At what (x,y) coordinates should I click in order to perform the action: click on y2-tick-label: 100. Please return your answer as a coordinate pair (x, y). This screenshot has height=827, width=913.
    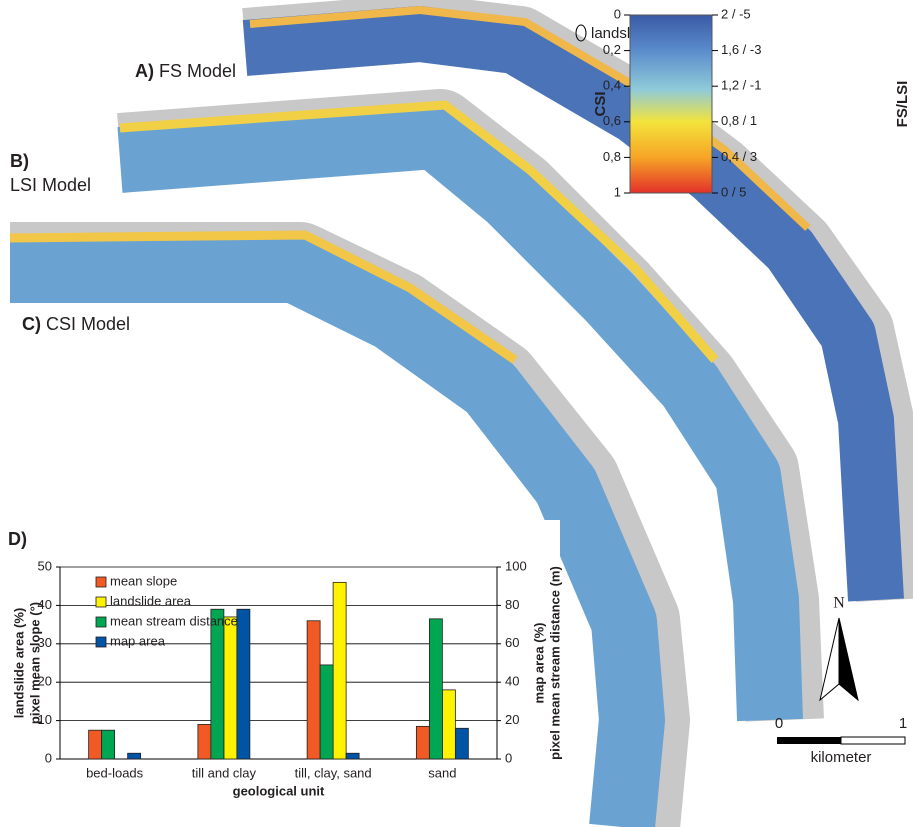
    Looking at the image, I should click on (516, 565).